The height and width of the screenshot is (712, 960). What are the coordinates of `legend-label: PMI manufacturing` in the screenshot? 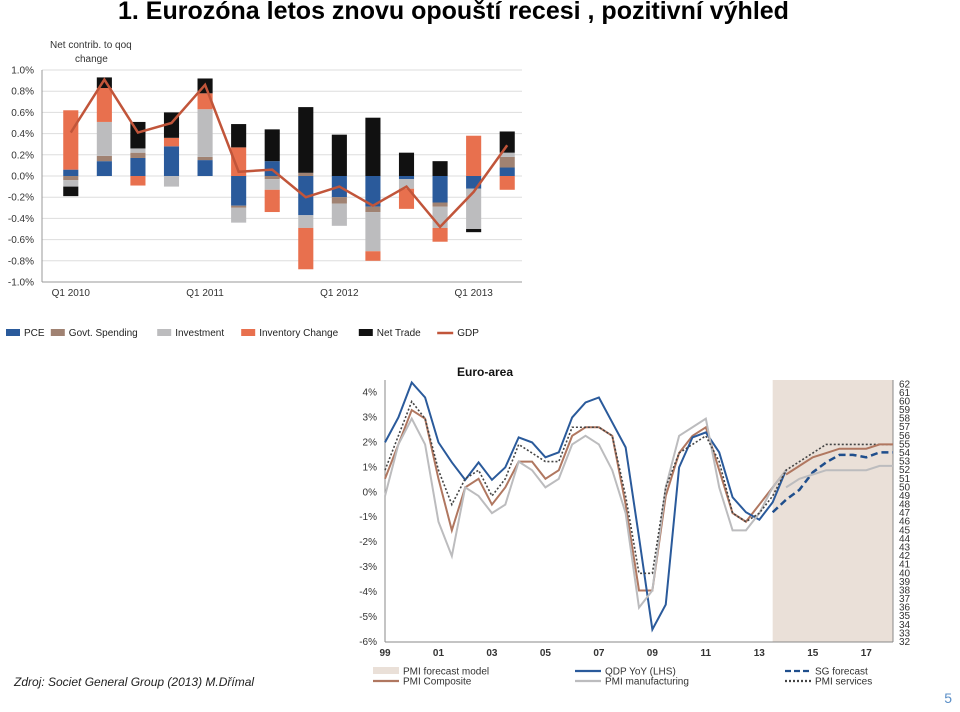 It's located at (647, 682).